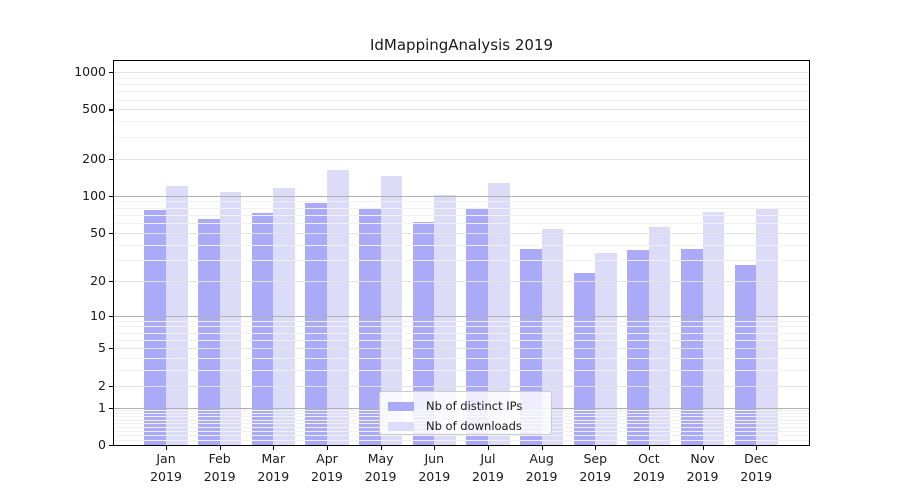  I want to click on y-tick-label: 10, so click(98, 315).